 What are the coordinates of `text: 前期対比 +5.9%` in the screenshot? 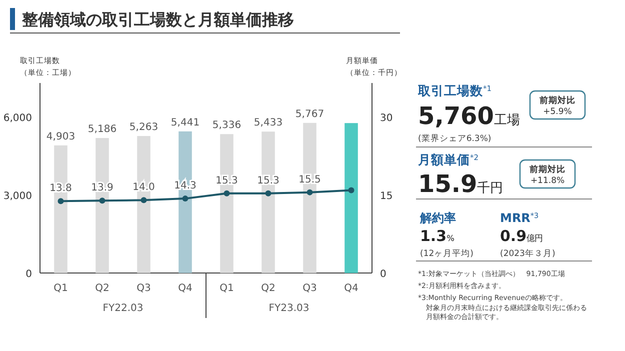 It's located at (557, 106).